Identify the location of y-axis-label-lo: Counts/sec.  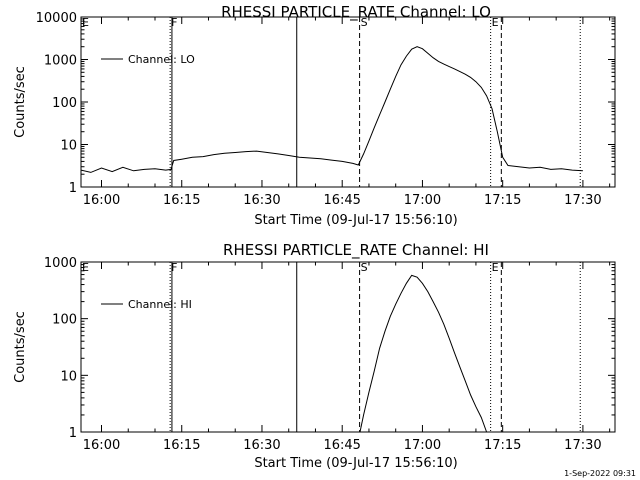
(20, 102).